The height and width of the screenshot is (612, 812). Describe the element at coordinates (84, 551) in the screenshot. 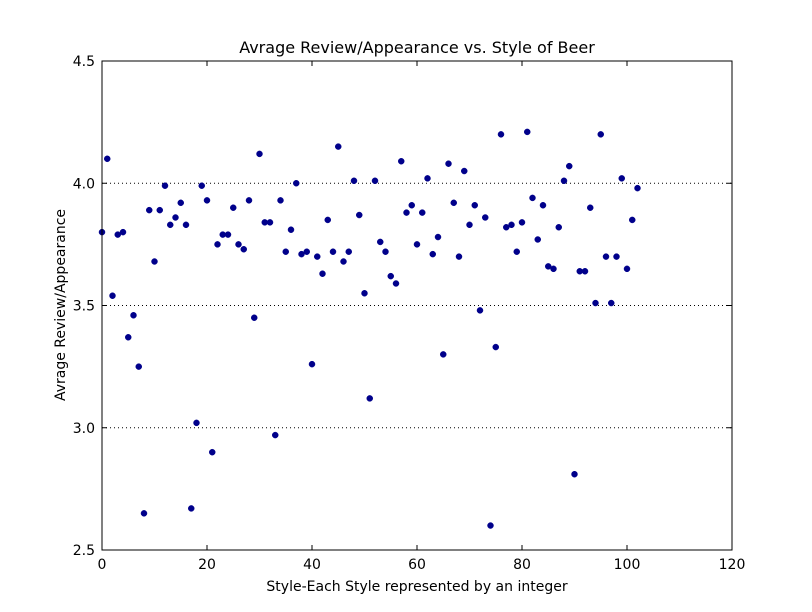

I see `y-tick-label: 2.5` at that location.